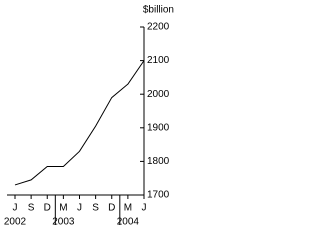  What do you see at coordinates (158, 127) in the screenshot?
I see `y-tick-label: 1900` at bounding box center [158, 127].